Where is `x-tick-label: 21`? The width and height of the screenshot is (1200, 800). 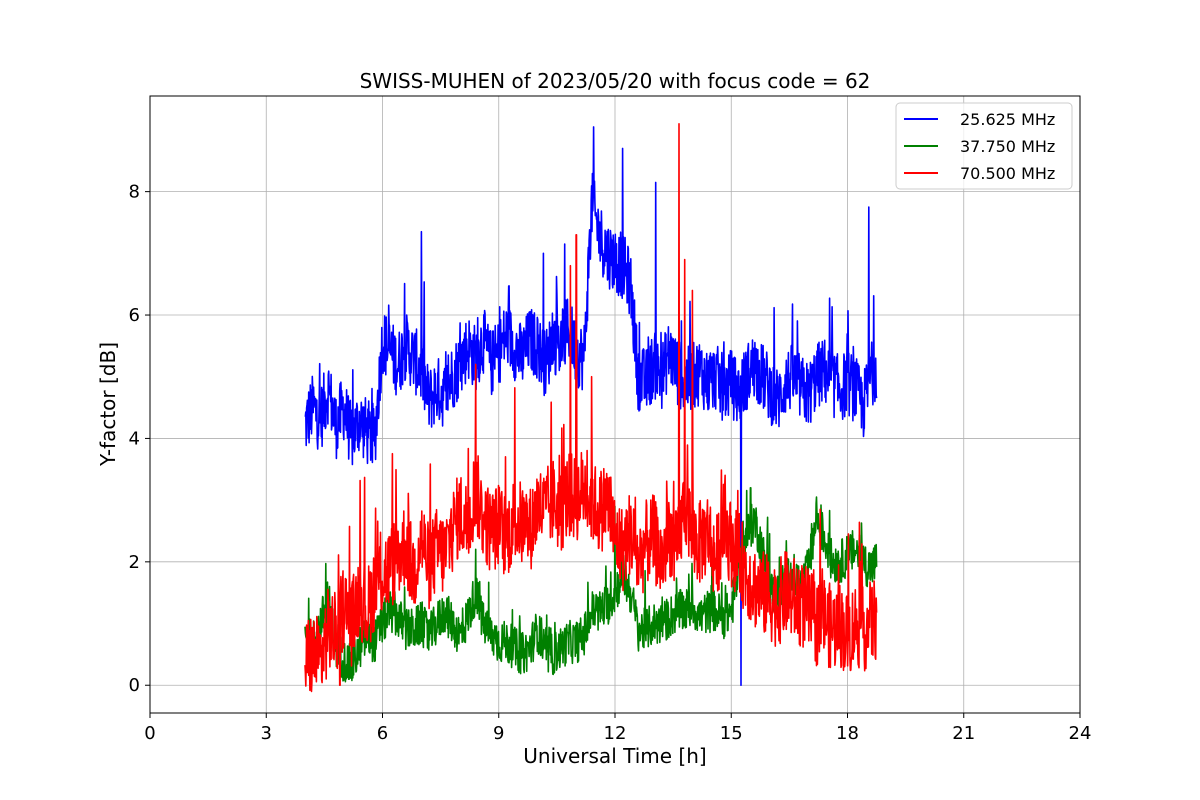
x-tick-label: 21 is located at coordinates (963, 733).